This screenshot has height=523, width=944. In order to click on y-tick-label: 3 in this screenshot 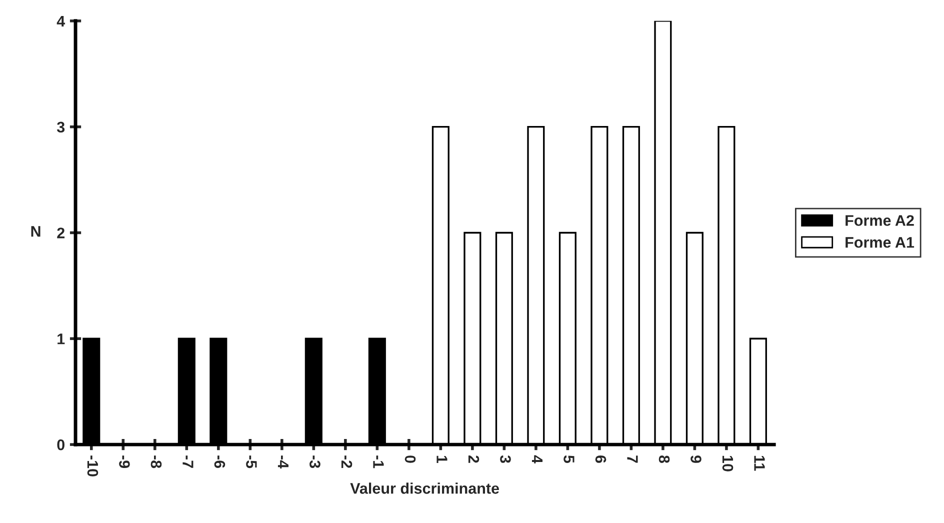, I will do `click(60, 127)`.